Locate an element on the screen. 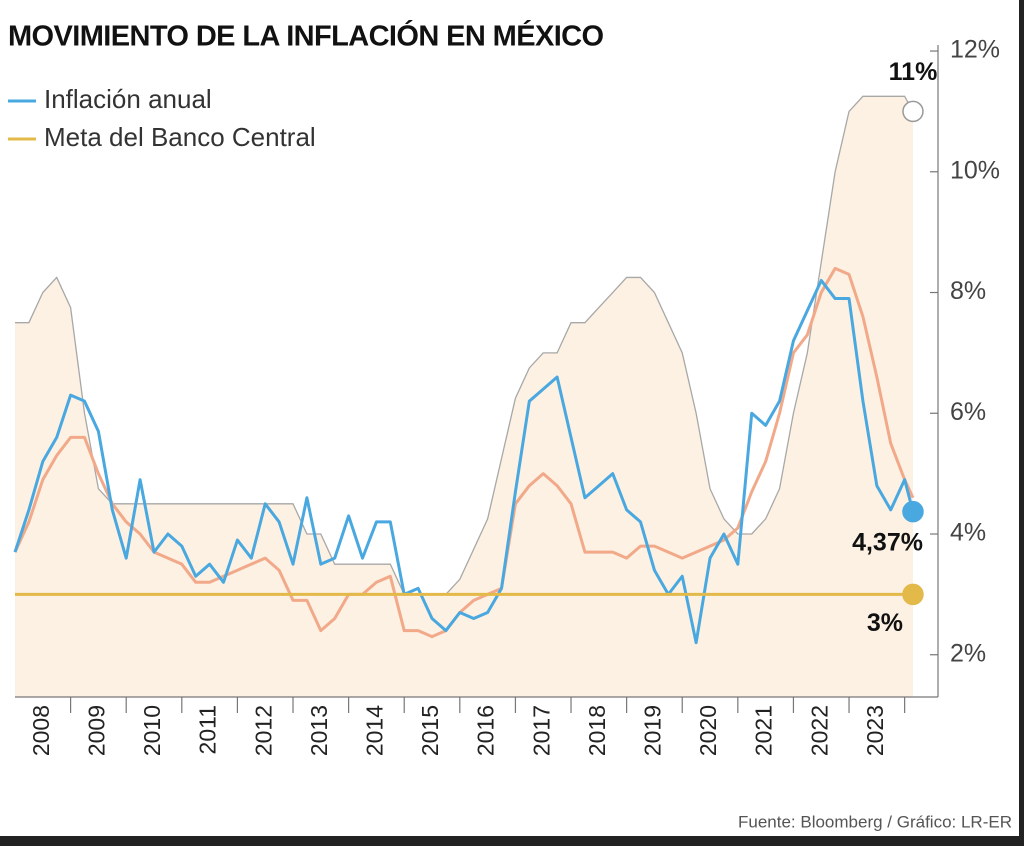 Image resolution: width=1024 pixels, height=846 pixels. y-tick-label: 2% is located at coordinates (968, 653).